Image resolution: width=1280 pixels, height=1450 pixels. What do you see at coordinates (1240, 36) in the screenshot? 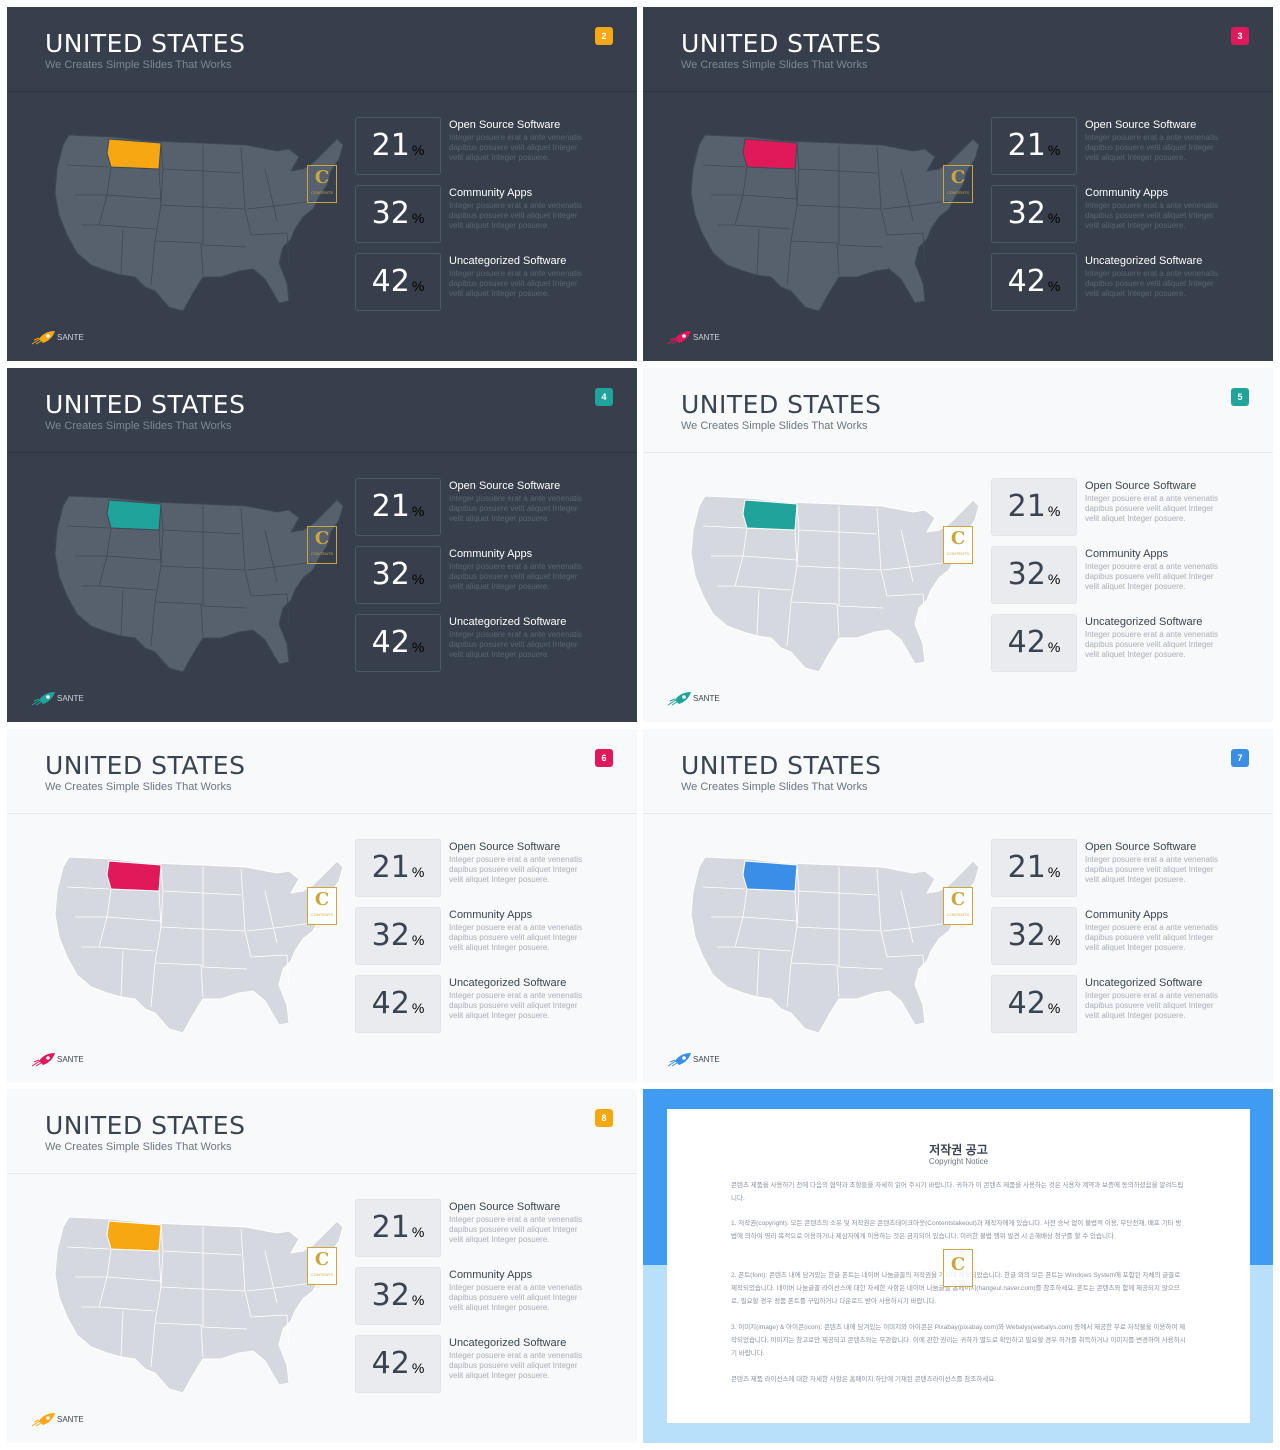
I see `slide-number-badge: 3` at bounding box center [1240, 36].